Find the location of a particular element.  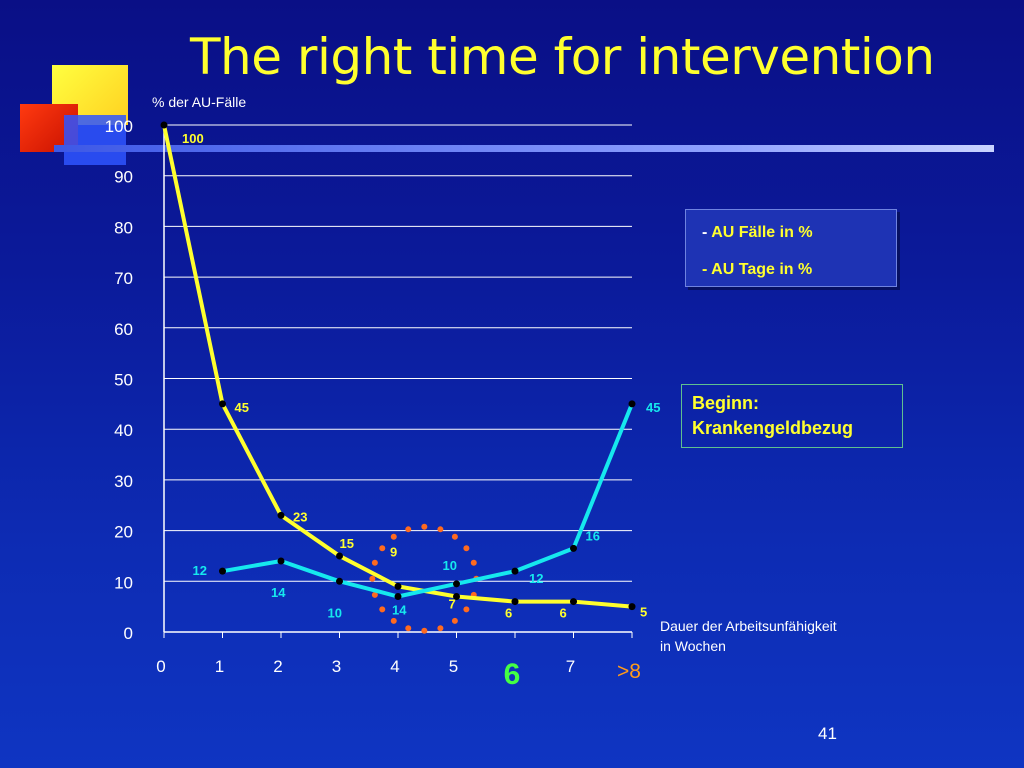

data-label-au-faelle: 23 is located at coordinates (300, 516).